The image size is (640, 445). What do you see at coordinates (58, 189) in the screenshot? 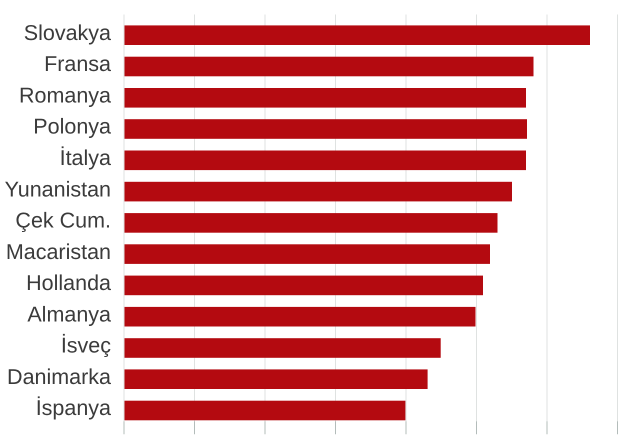
I see `svg-text: Yunanistan` at bounding box center [58, 189].